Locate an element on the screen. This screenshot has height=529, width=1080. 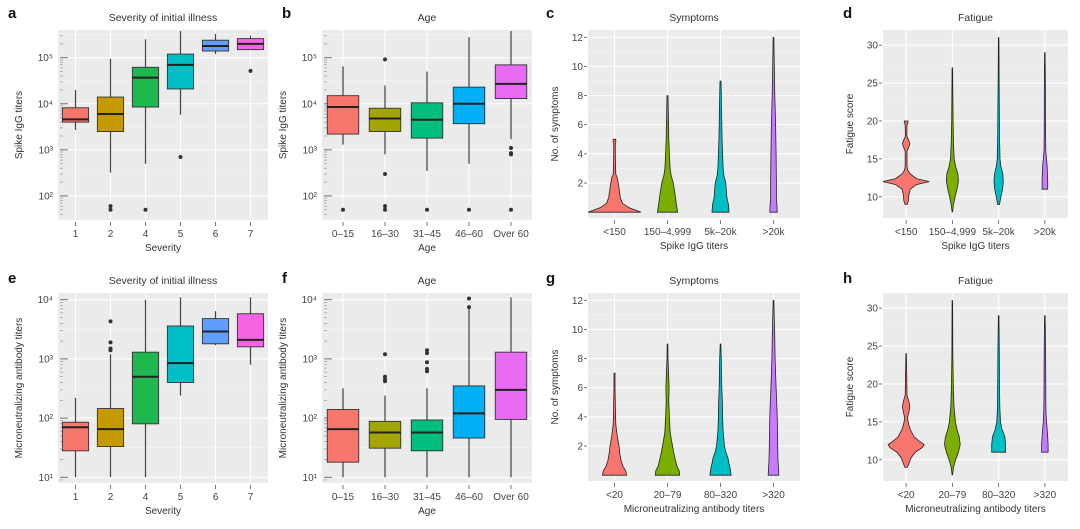
y-axis: 2 4 6 8 10 12 is located at coordinates (579, 111).